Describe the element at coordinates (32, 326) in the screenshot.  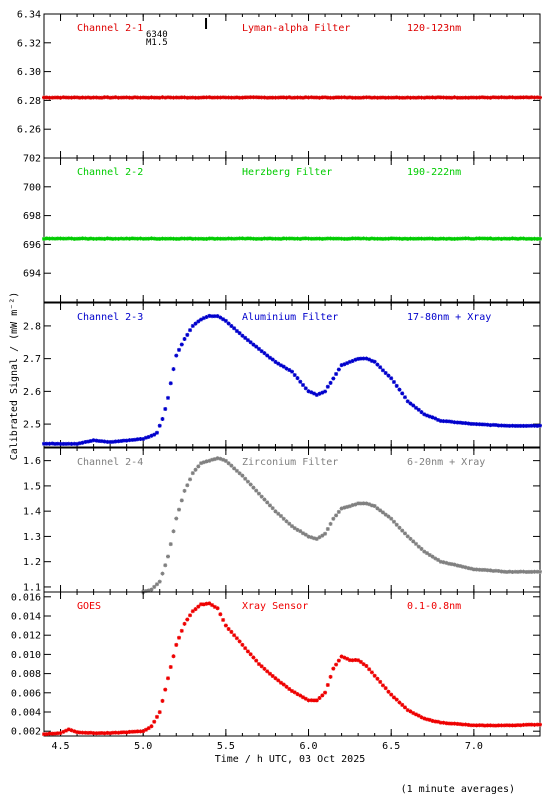
I see `y-tick-label: 2.8` at that location.